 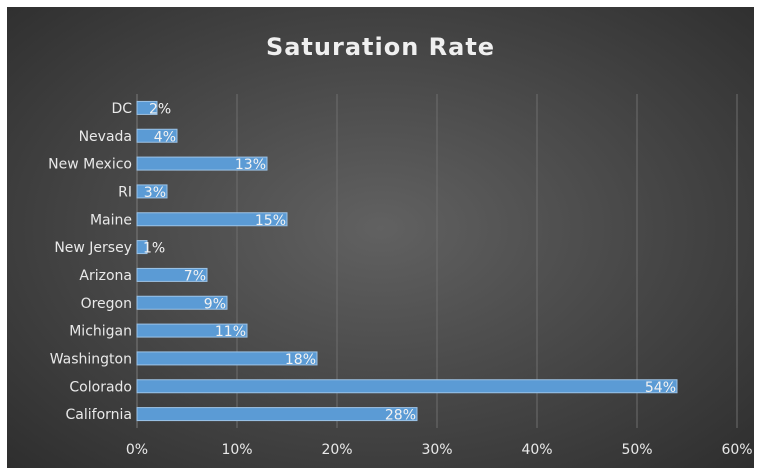 What do you see at coordinates (125, 192) in the screenshot?
I see `category-label: RI` at bounding box center [125, 192].